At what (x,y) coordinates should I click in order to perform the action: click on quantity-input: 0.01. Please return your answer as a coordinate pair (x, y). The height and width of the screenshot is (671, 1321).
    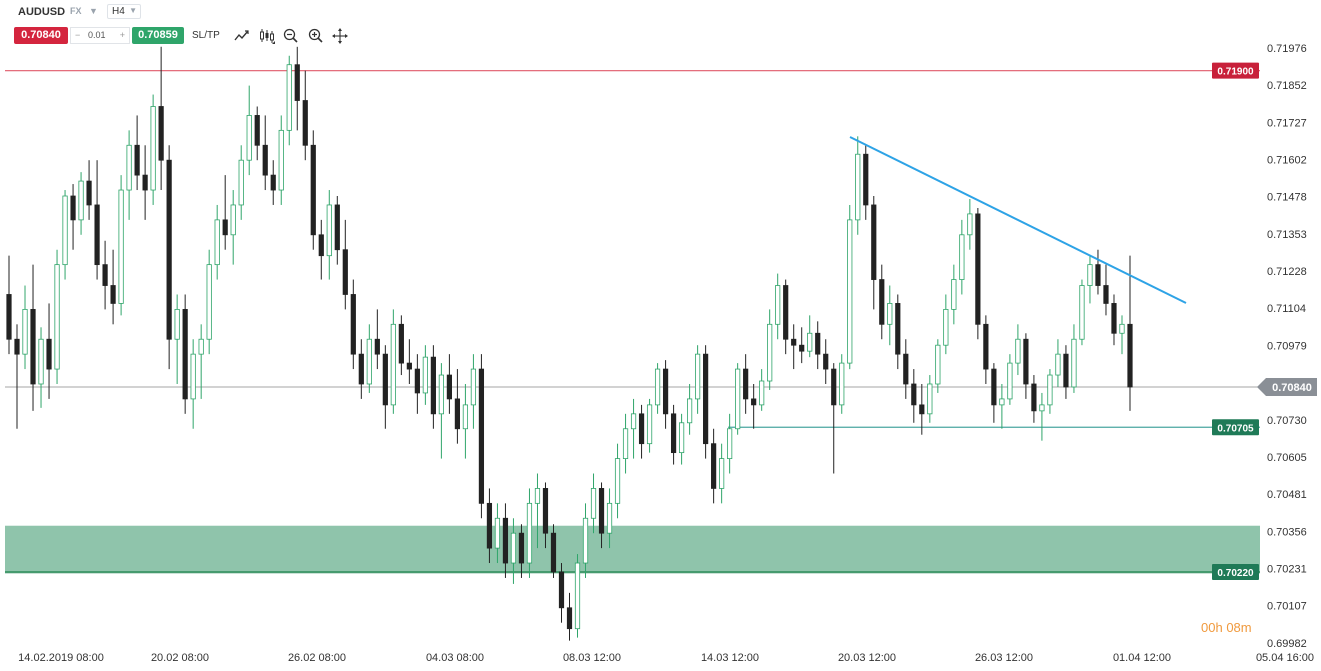
    Looking at the image, I should click on (97, 35).